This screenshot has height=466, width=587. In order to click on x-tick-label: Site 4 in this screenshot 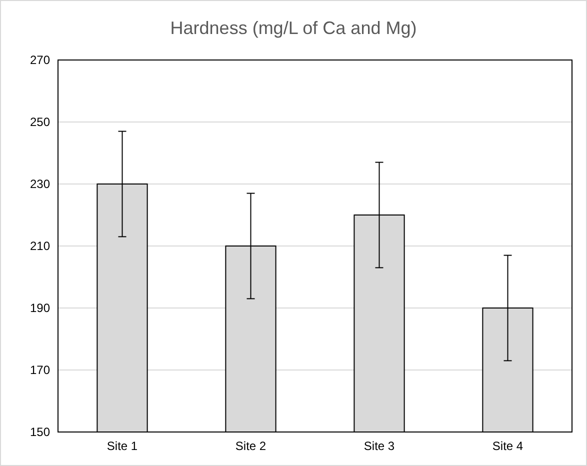, I will do `click(508, 446)`.